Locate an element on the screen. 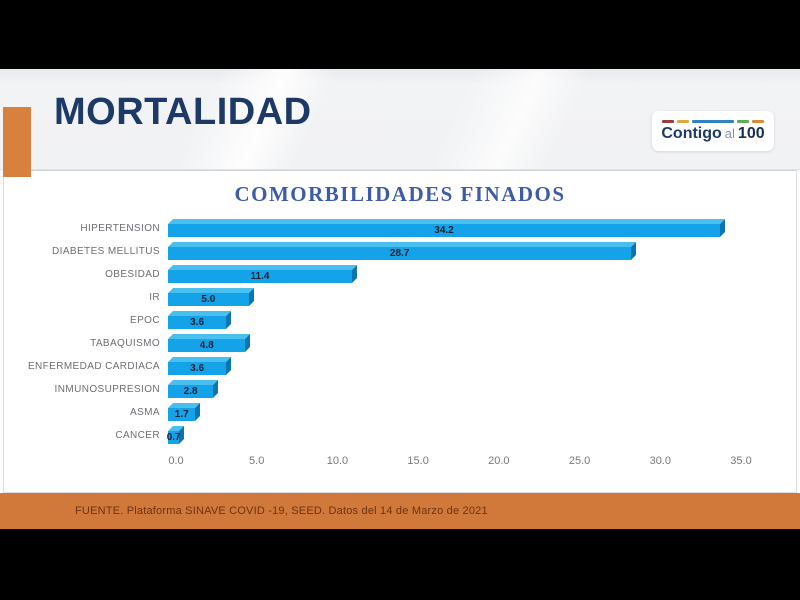 This screenshot has height=600, width=800. bar: 1.7 is located at coordinates (182, 414).